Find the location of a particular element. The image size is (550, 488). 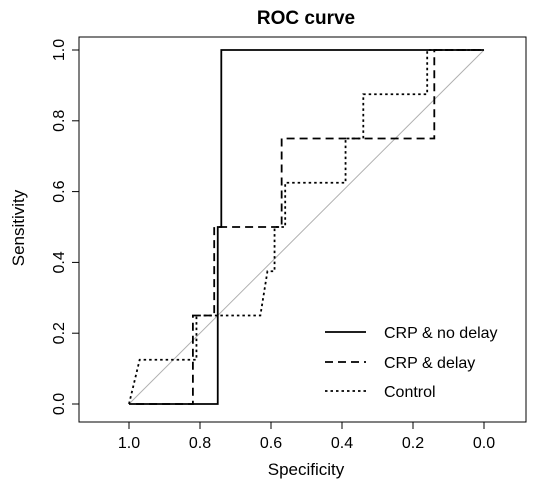

legend-label: CRP & delay is located at coordinates (429, 363).